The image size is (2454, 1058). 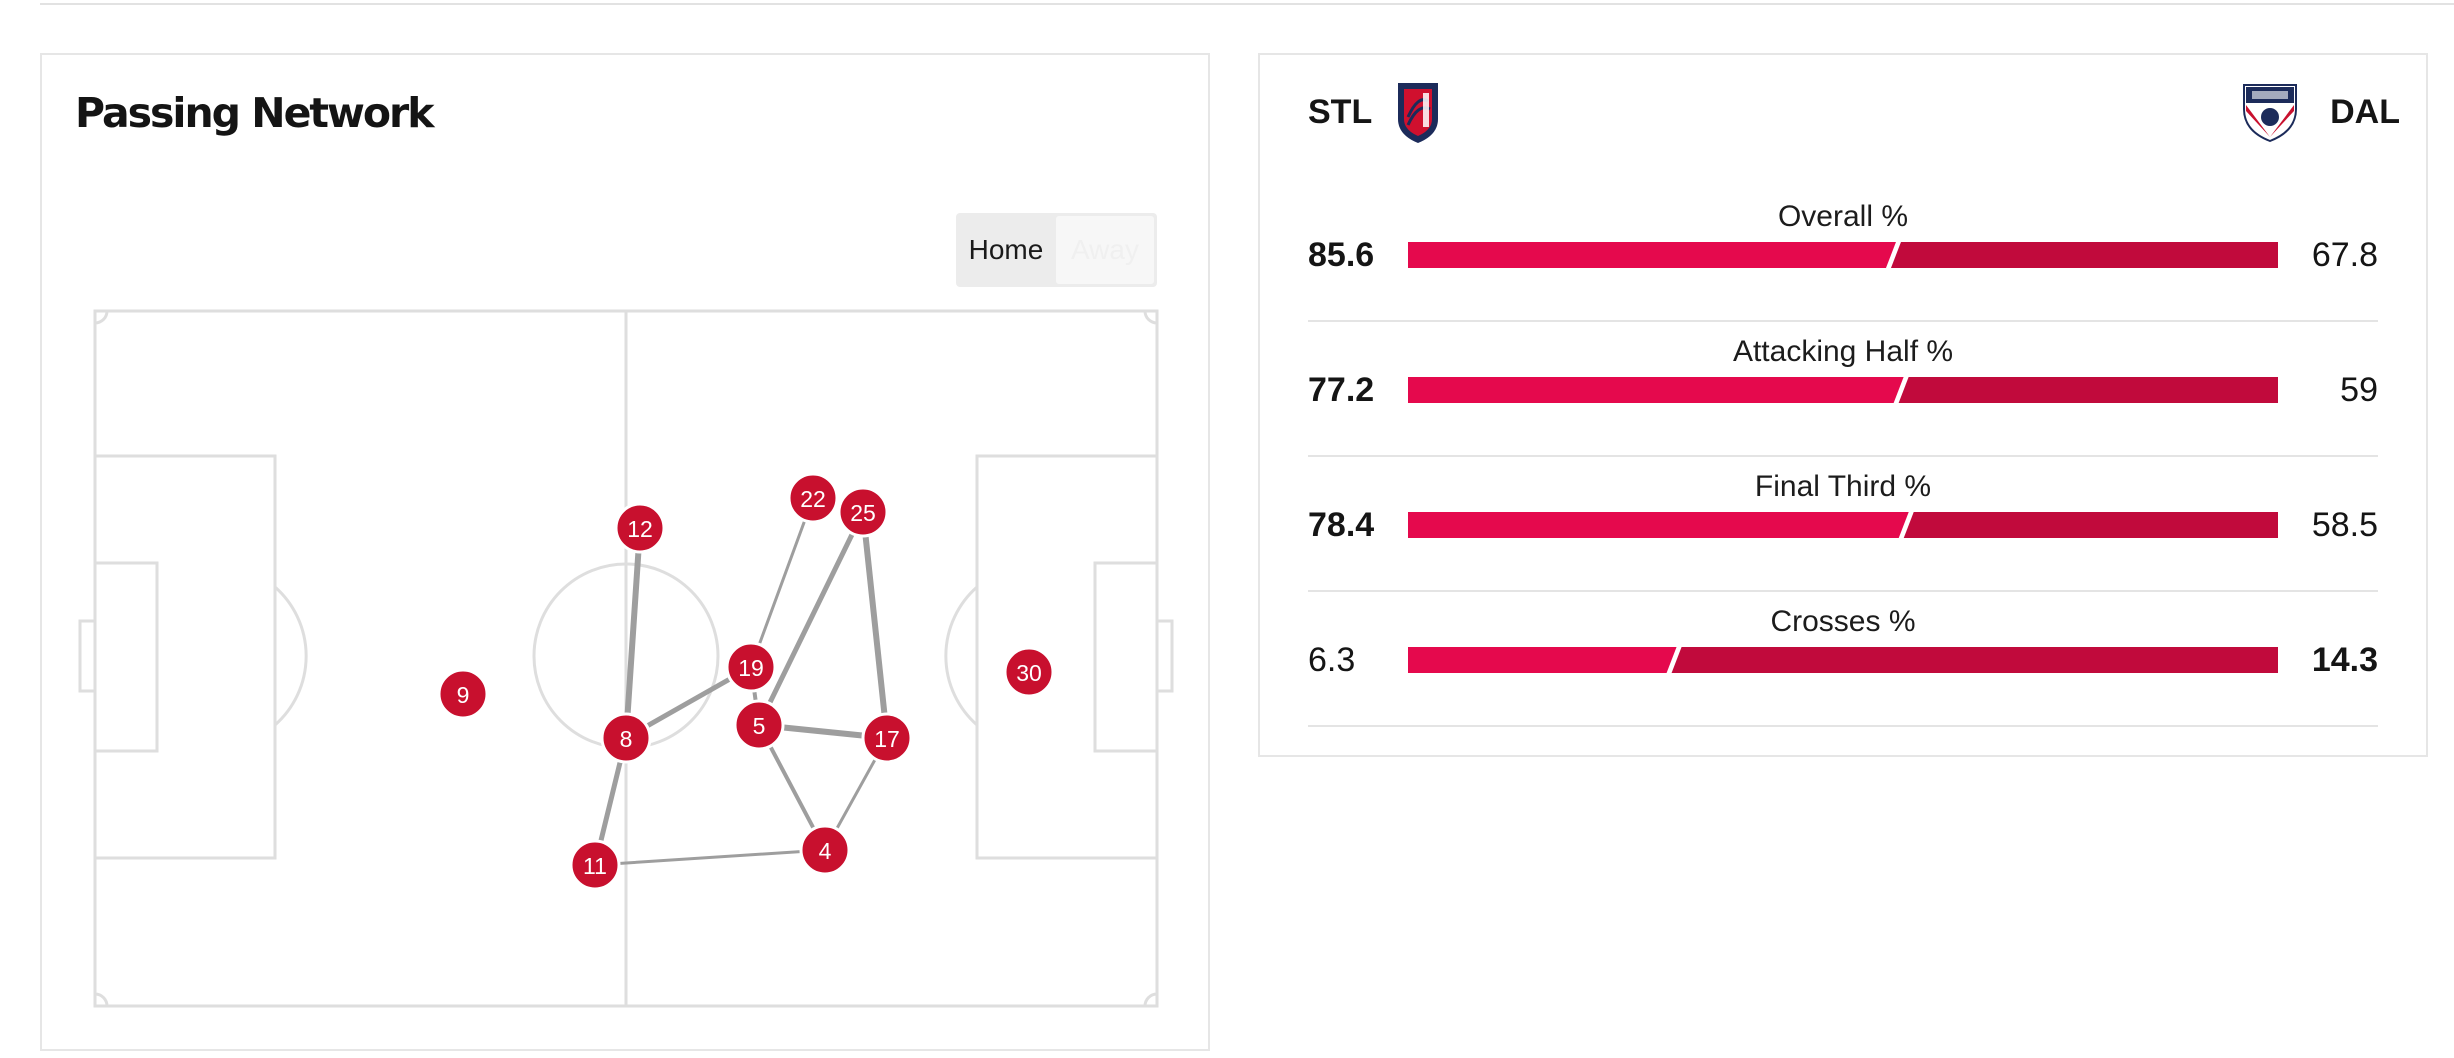 I want to click on player-number: 19, so click(x=751, y=668).